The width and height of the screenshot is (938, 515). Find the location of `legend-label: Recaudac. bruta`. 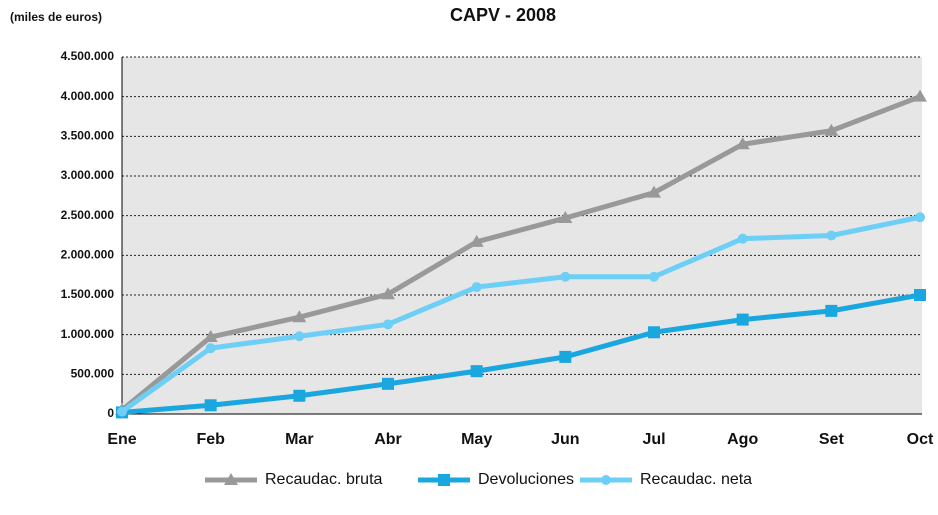

legend-label: Recaudac. bruta is located at coordinates (324, 479).